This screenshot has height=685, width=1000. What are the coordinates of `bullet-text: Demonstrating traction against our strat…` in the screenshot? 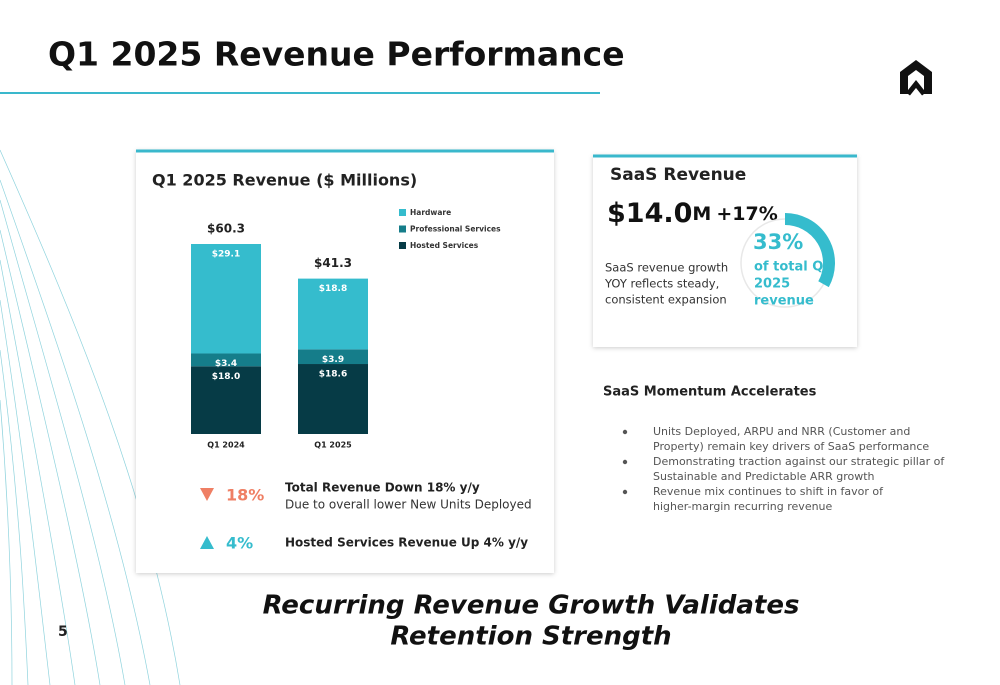 It's located at (799, 461).